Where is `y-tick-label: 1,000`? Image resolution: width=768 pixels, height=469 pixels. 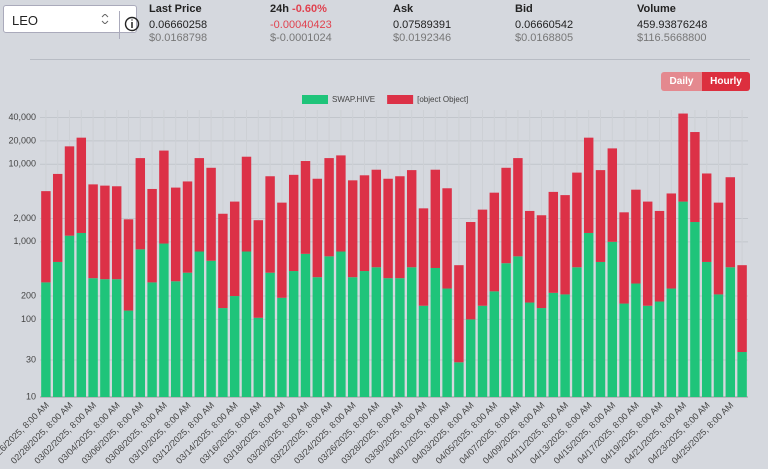 y-tick-label: 1,000 is located at coordinates (24, 241).